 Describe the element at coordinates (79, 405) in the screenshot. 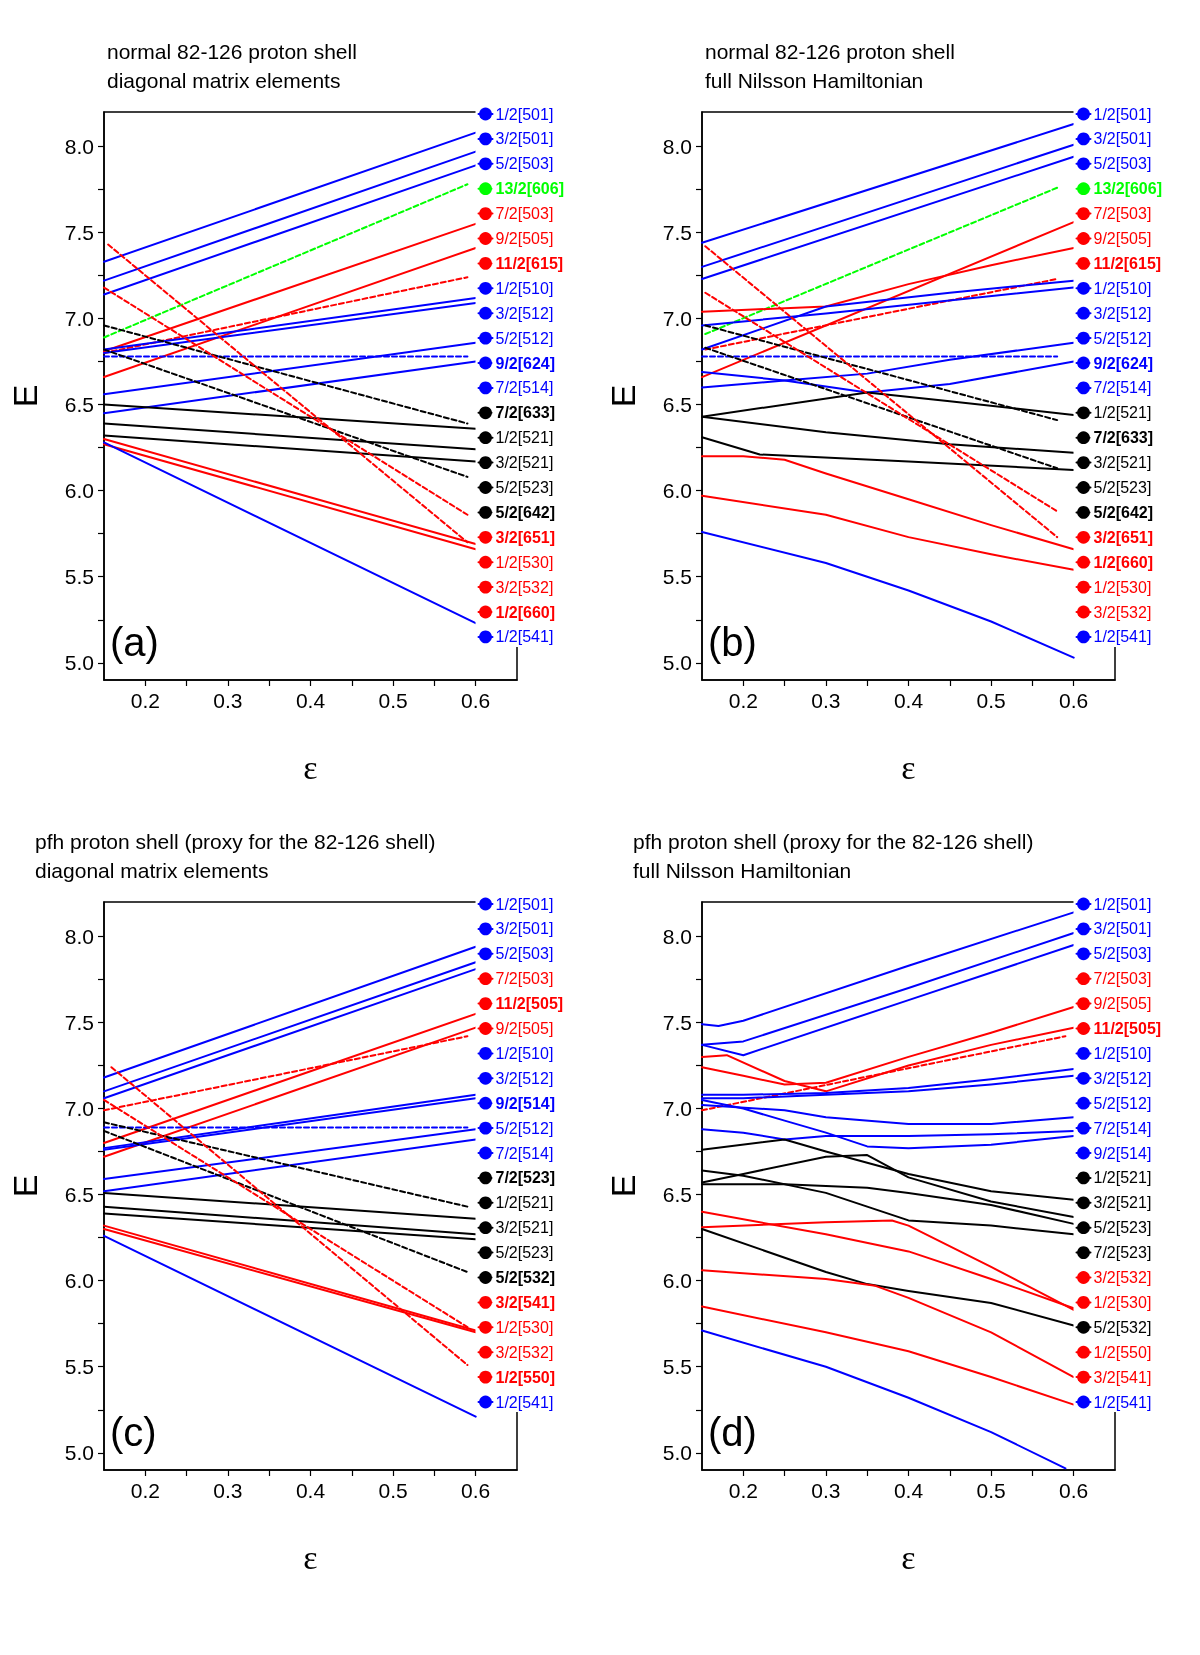

I see `y-tick-label: 6.5` at that location.